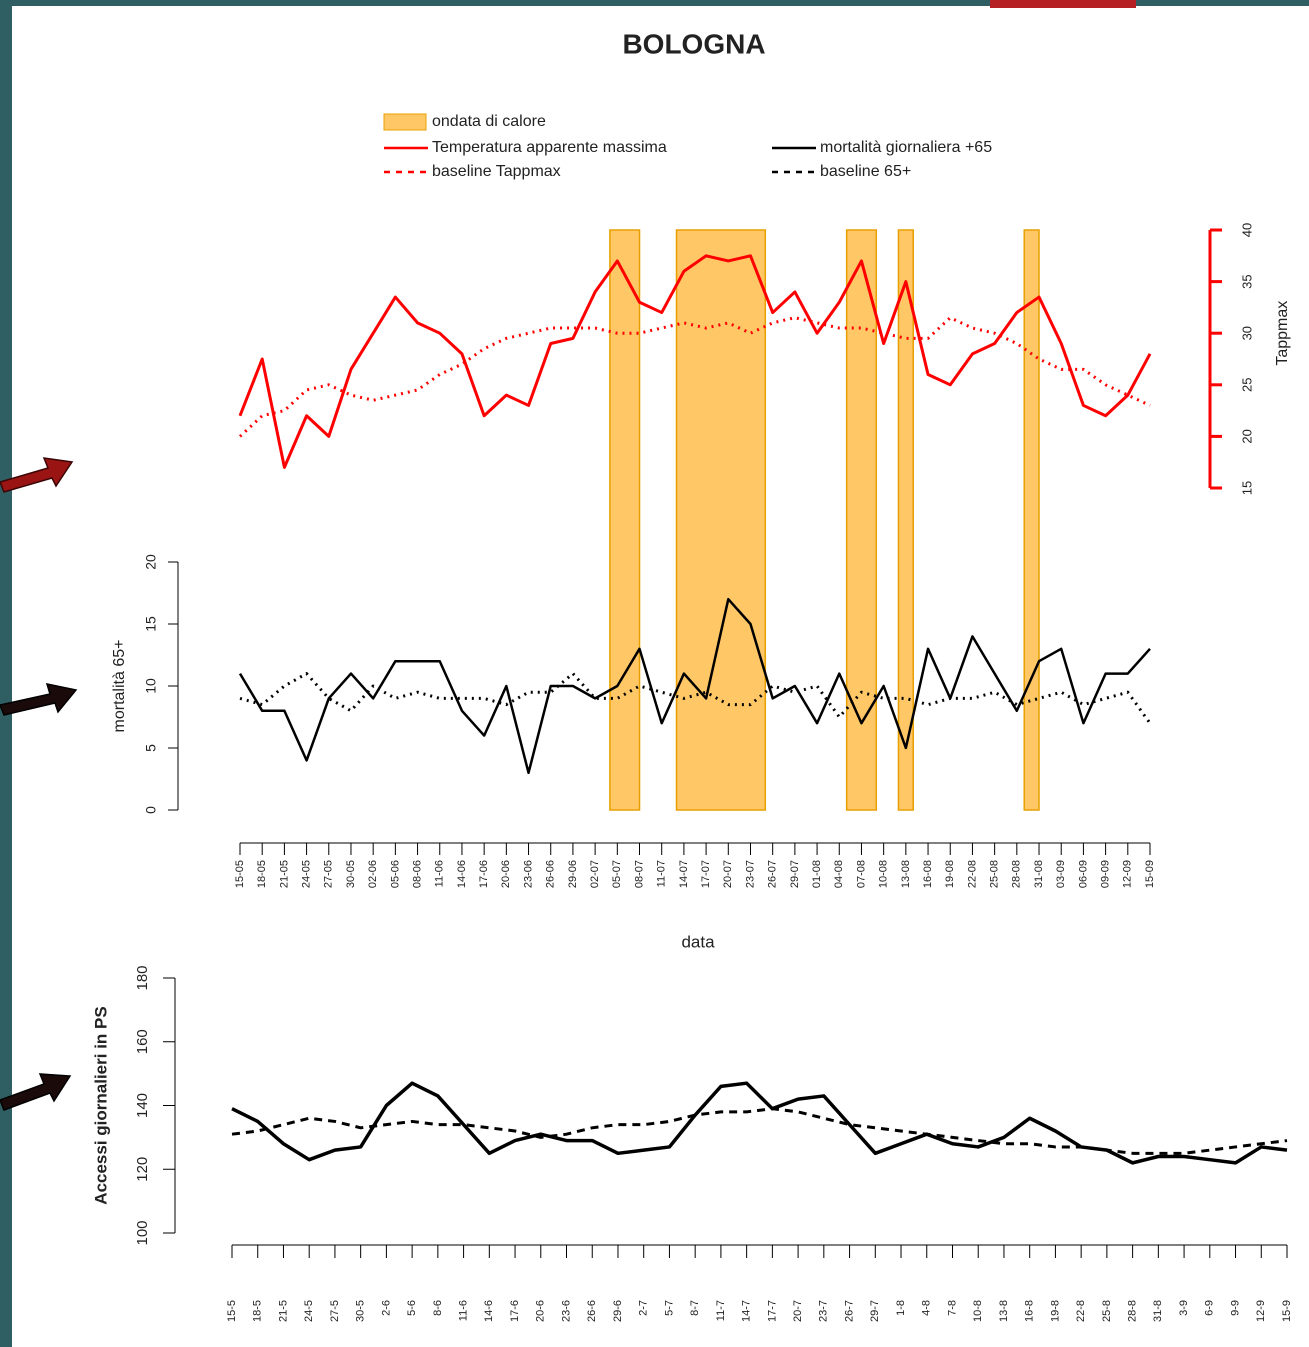 This screenshot has width=1309, height=1347. Describe the element at coordinates (506, 874) in the screenshot. I see `x-tick-label: 20-06` at that location.